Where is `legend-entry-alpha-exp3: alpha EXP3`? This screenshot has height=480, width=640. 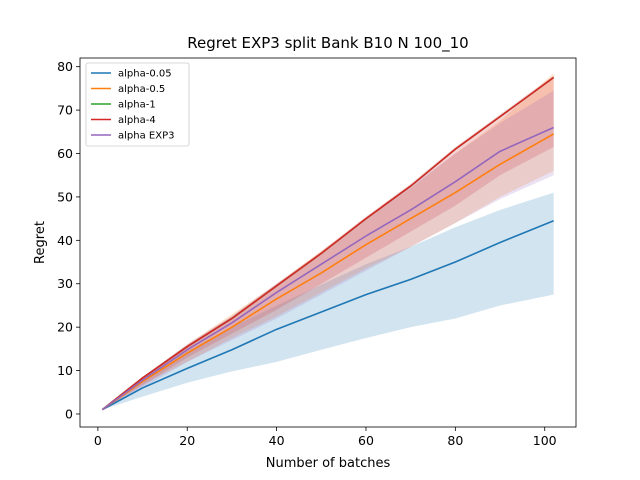 legend-entry-alpha-exp3: alpha EXP3 is located at coordinates (146, 136).